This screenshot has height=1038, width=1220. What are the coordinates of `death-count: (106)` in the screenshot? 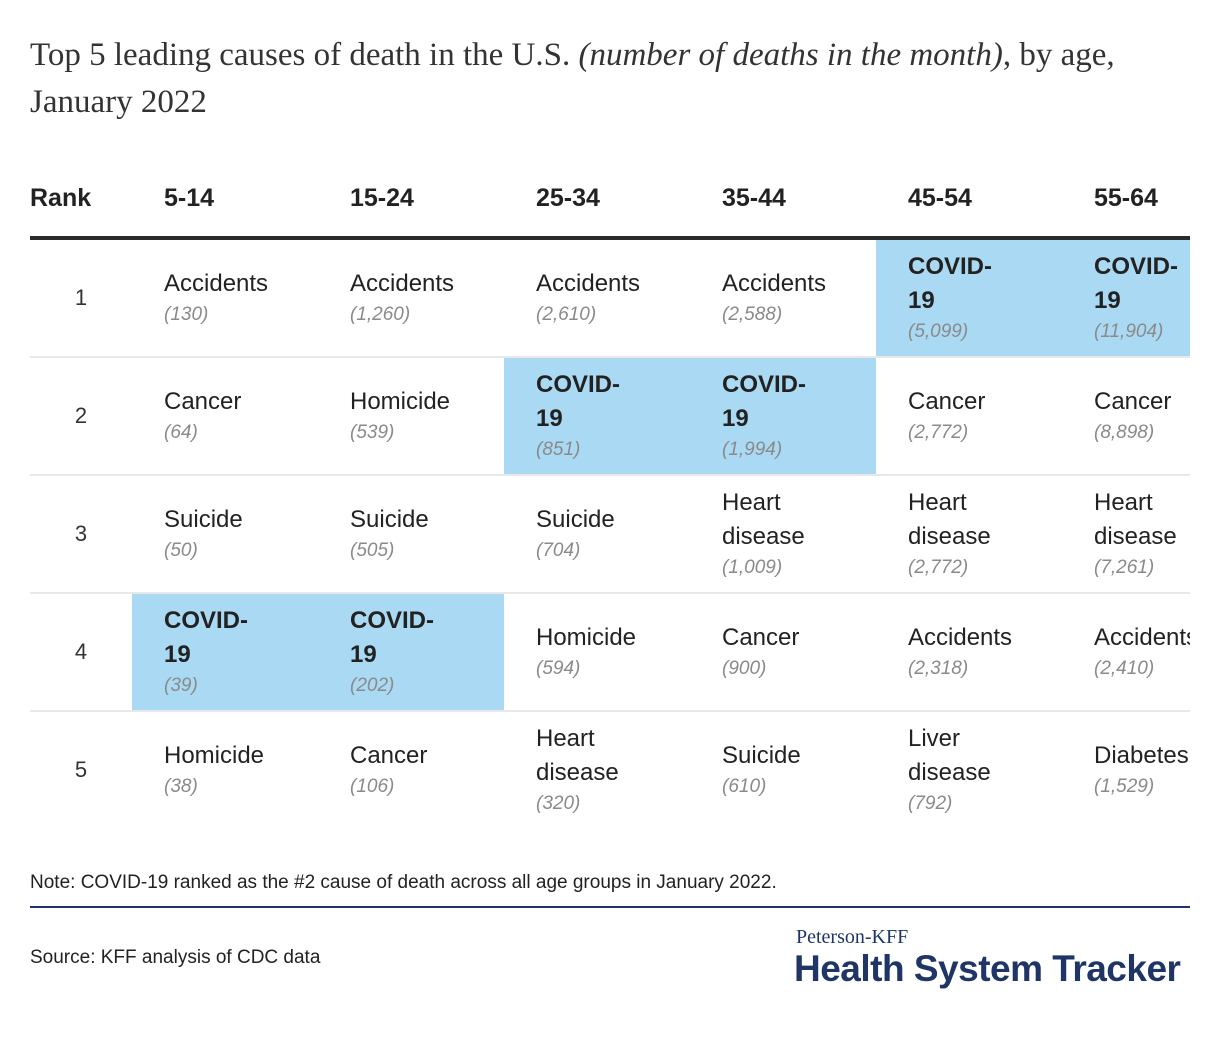 It's located at (372, 786).